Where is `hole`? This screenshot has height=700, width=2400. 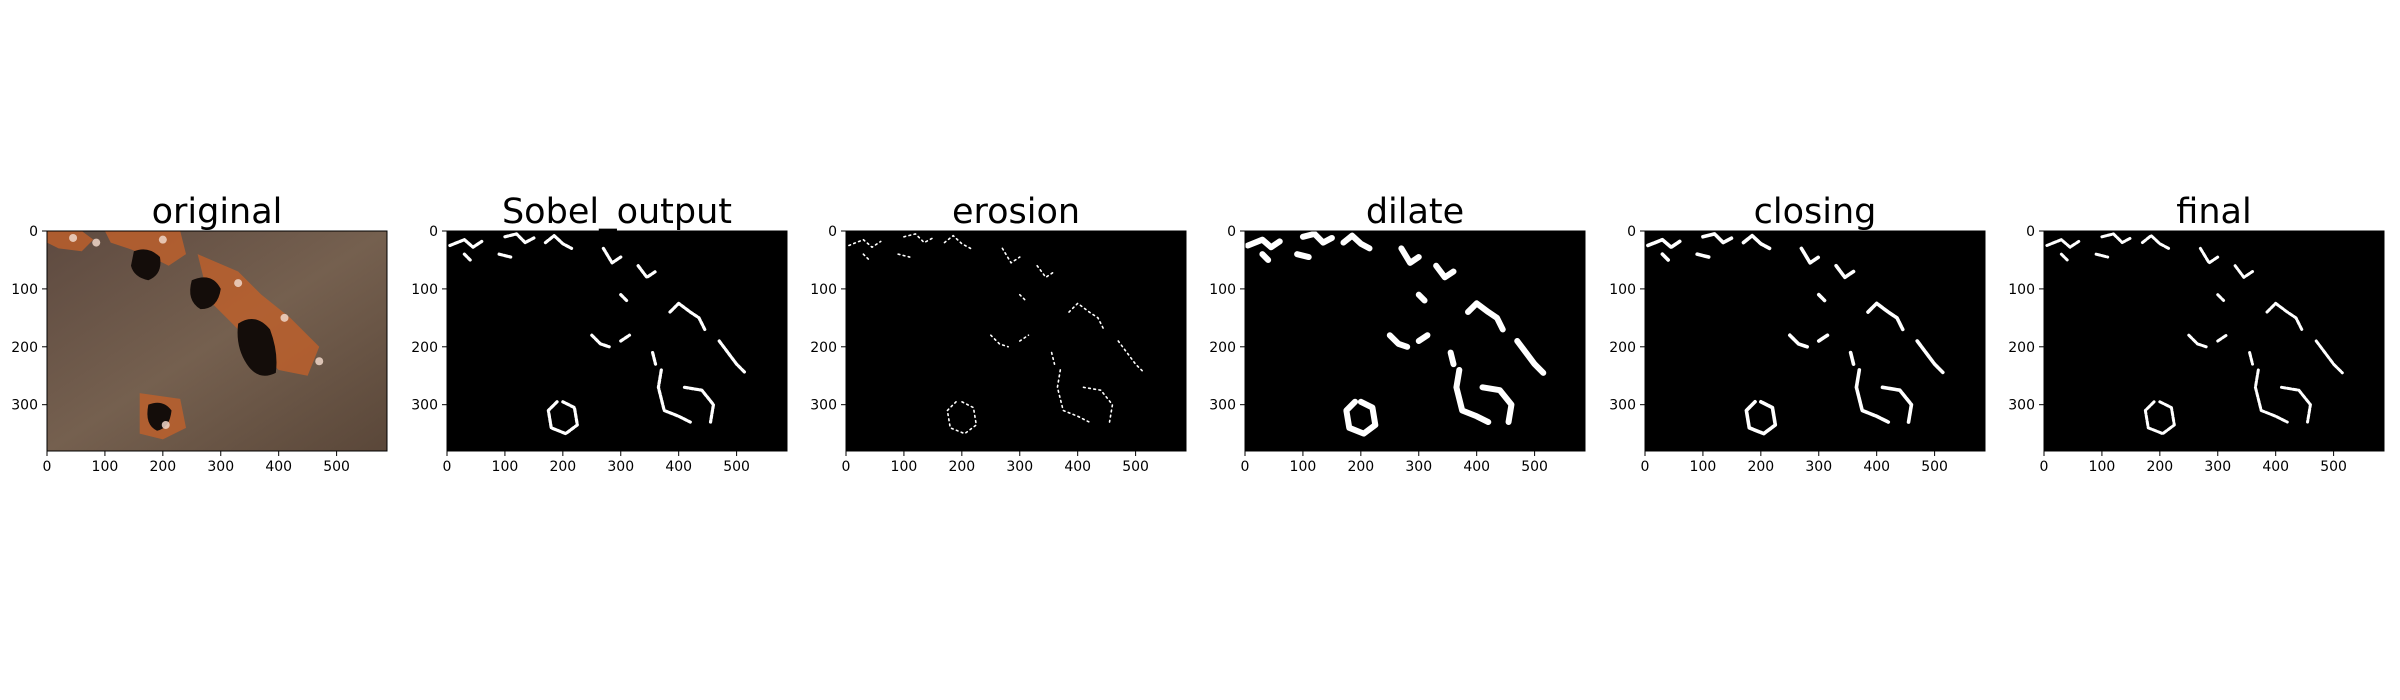 hole is located at coordinates (145, 265).